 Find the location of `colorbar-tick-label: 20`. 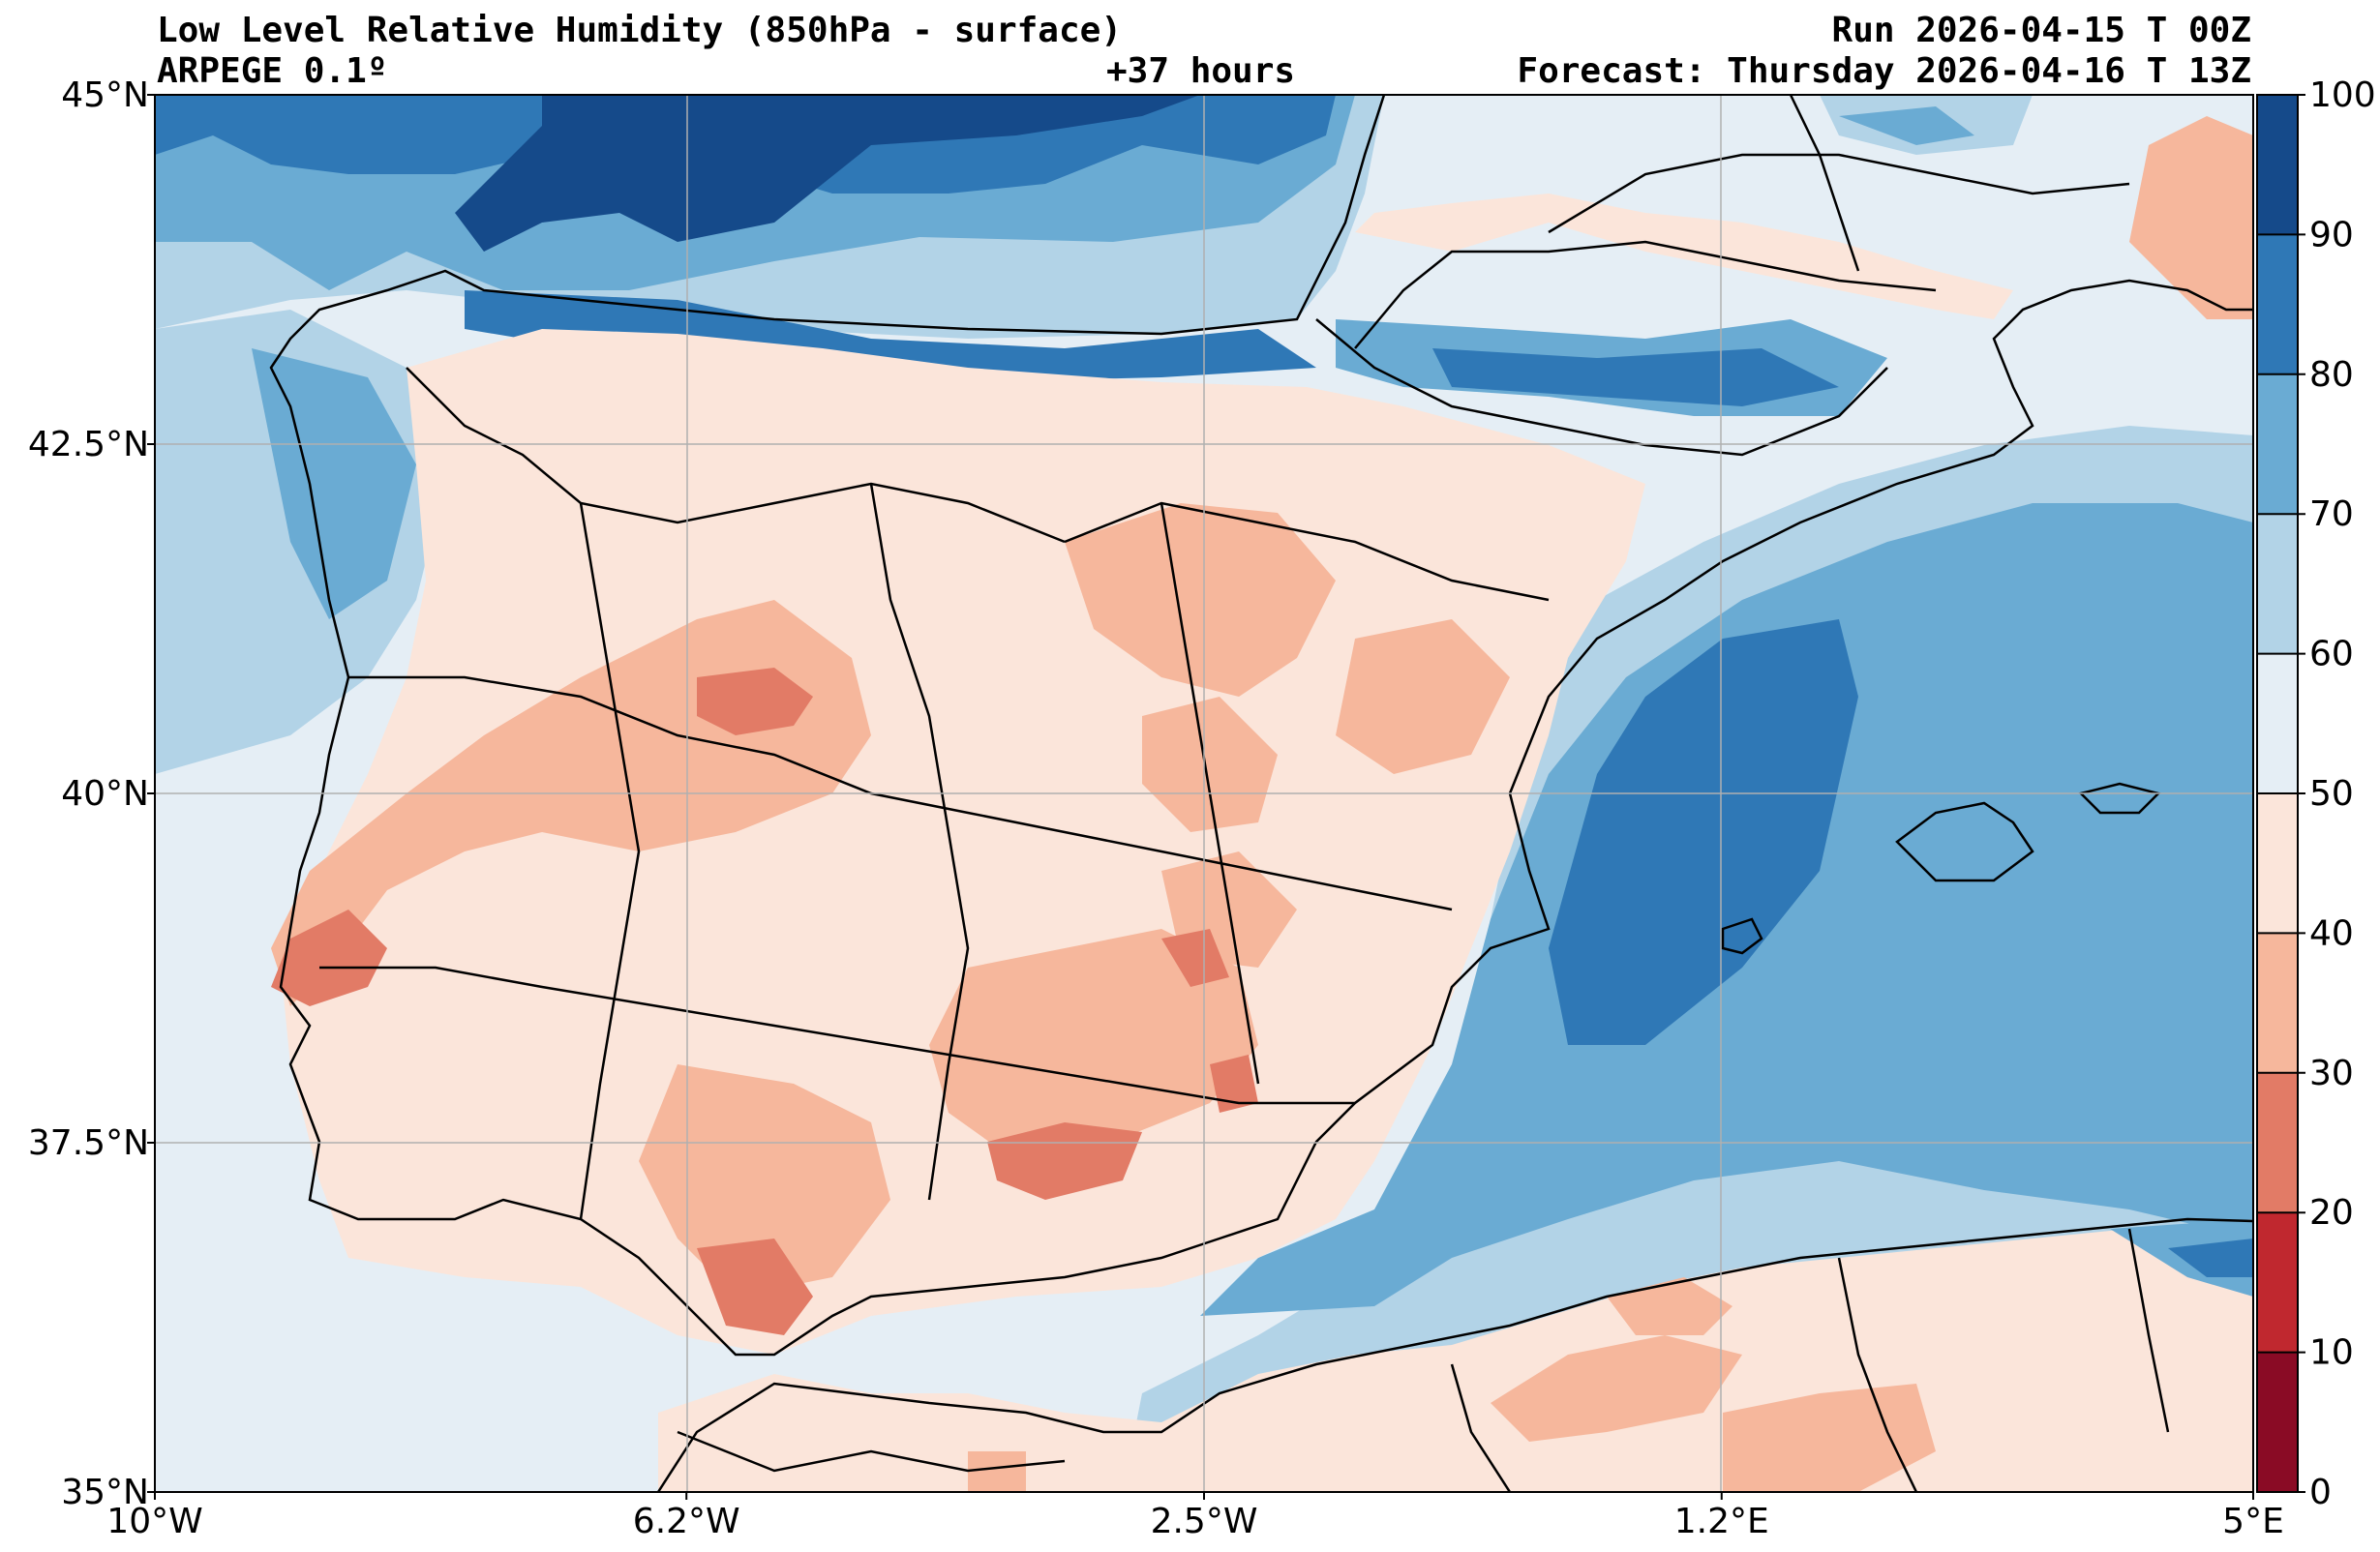

colorbar-tick-label: 20 is located at coordinates (2331, 1213).